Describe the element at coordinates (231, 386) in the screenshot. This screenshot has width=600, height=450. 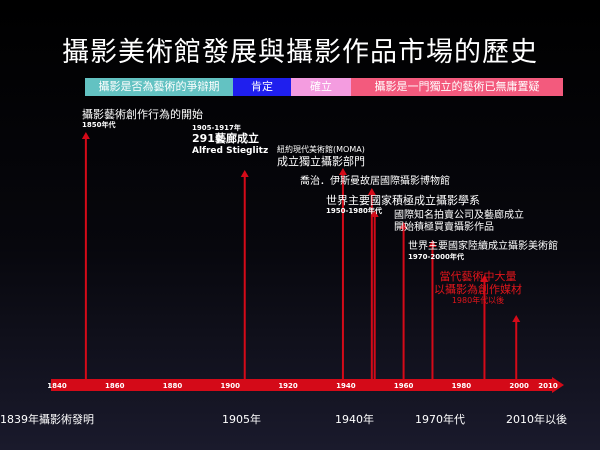
I see `axis-tick-label: 1900` at that location.